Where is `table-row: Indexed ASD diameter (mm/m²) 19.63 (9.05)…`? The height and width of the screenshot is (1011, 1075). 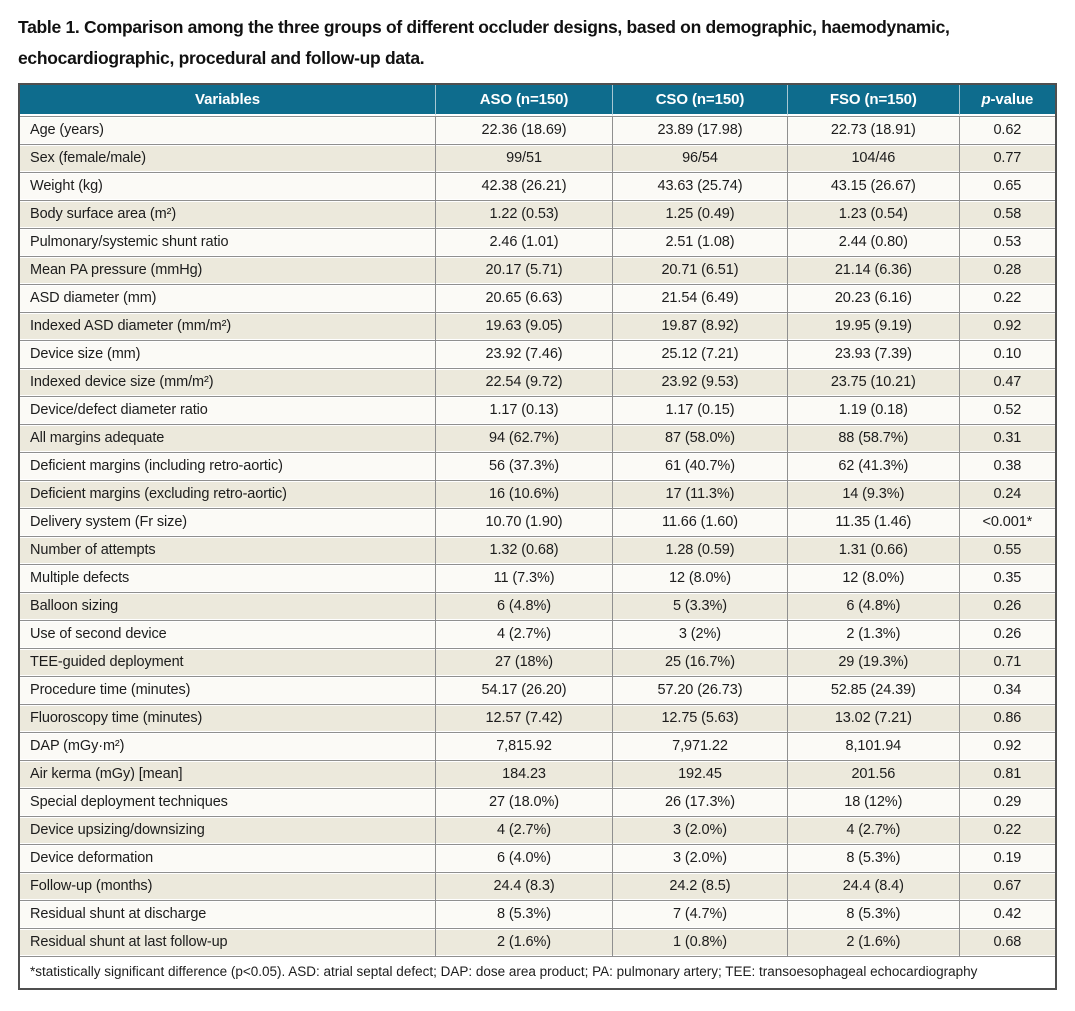 table-row: Indexed ASD diameter (mm/m²) 19.63 (9.05)… is located at coordinates (537, 326).